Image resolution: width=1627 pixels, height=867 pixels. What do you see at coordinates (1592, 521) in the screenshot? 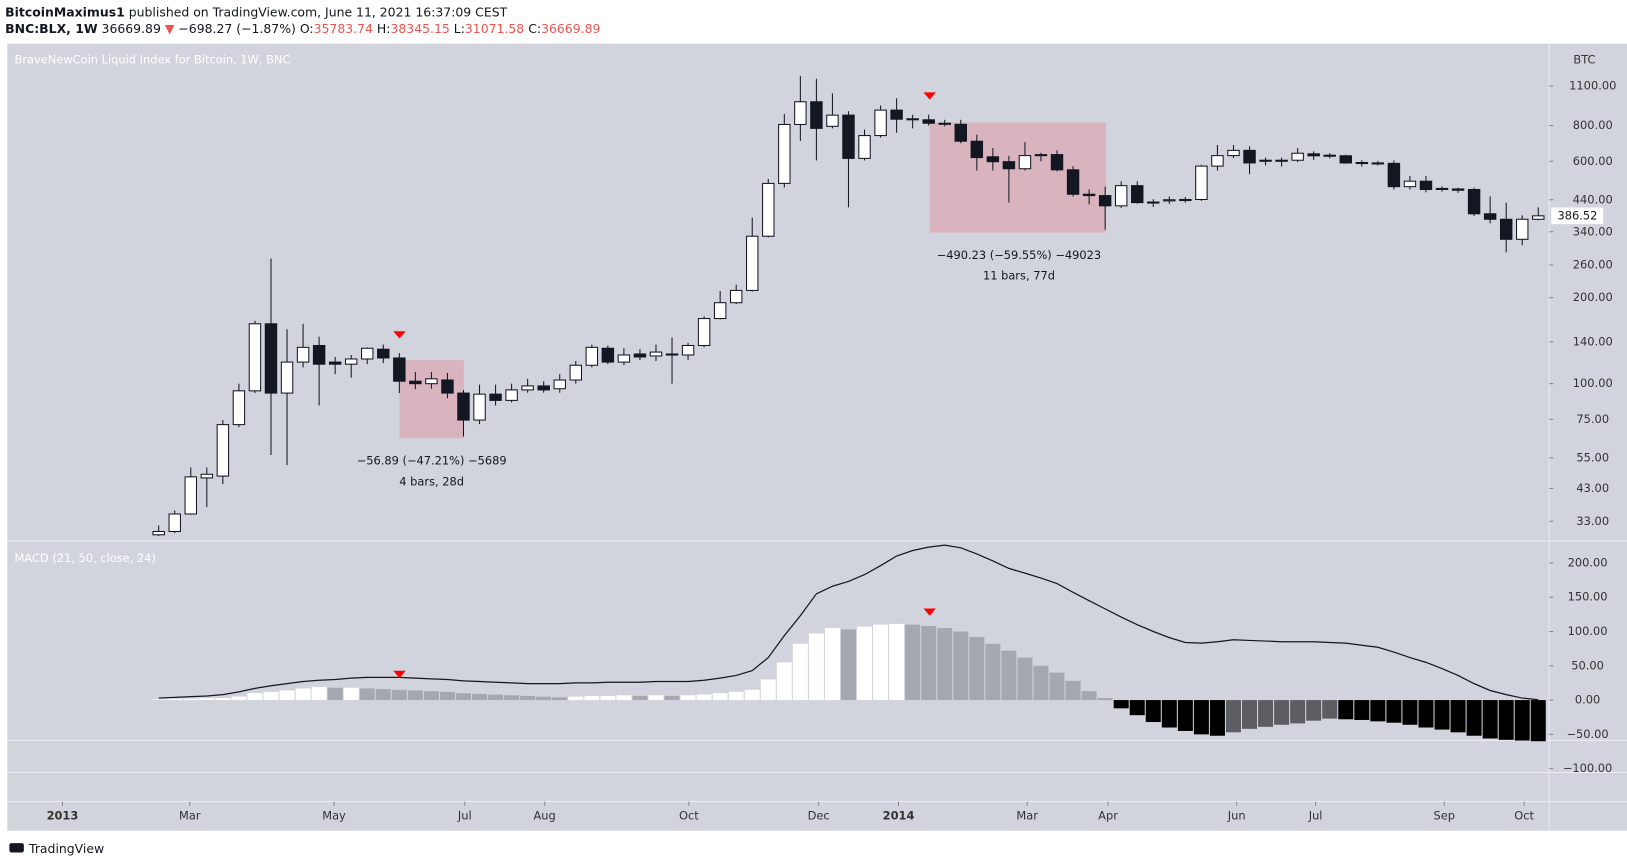
I see `y-tick-label: 33.00` at bounding box center [1592, 521].